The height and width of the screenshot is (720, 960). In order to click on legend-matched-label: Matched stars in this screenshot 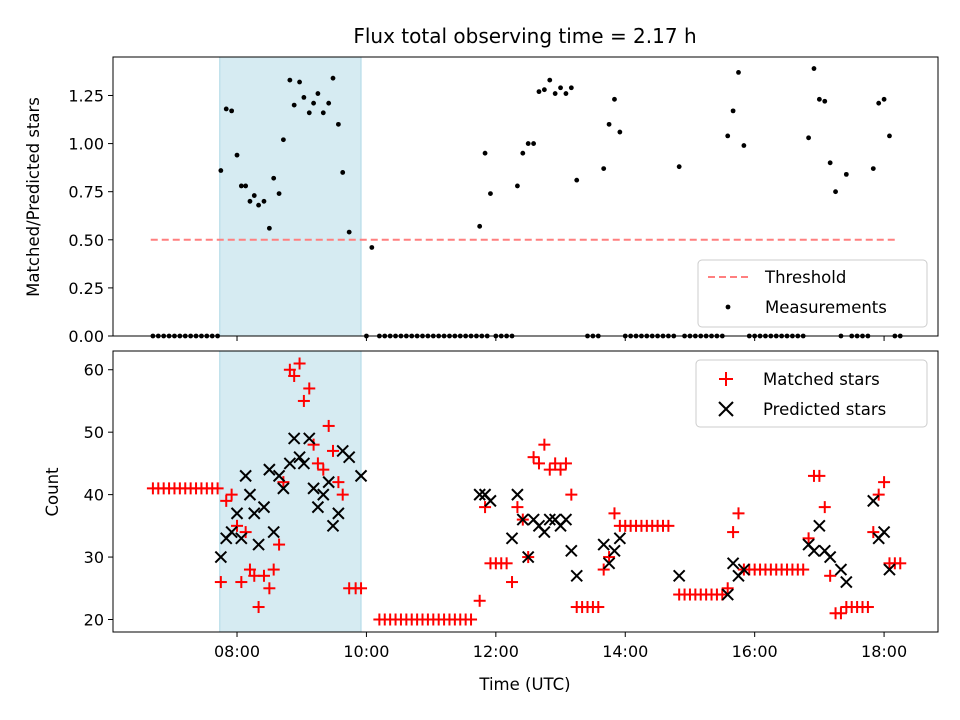, I will do `click(821, 379)`.